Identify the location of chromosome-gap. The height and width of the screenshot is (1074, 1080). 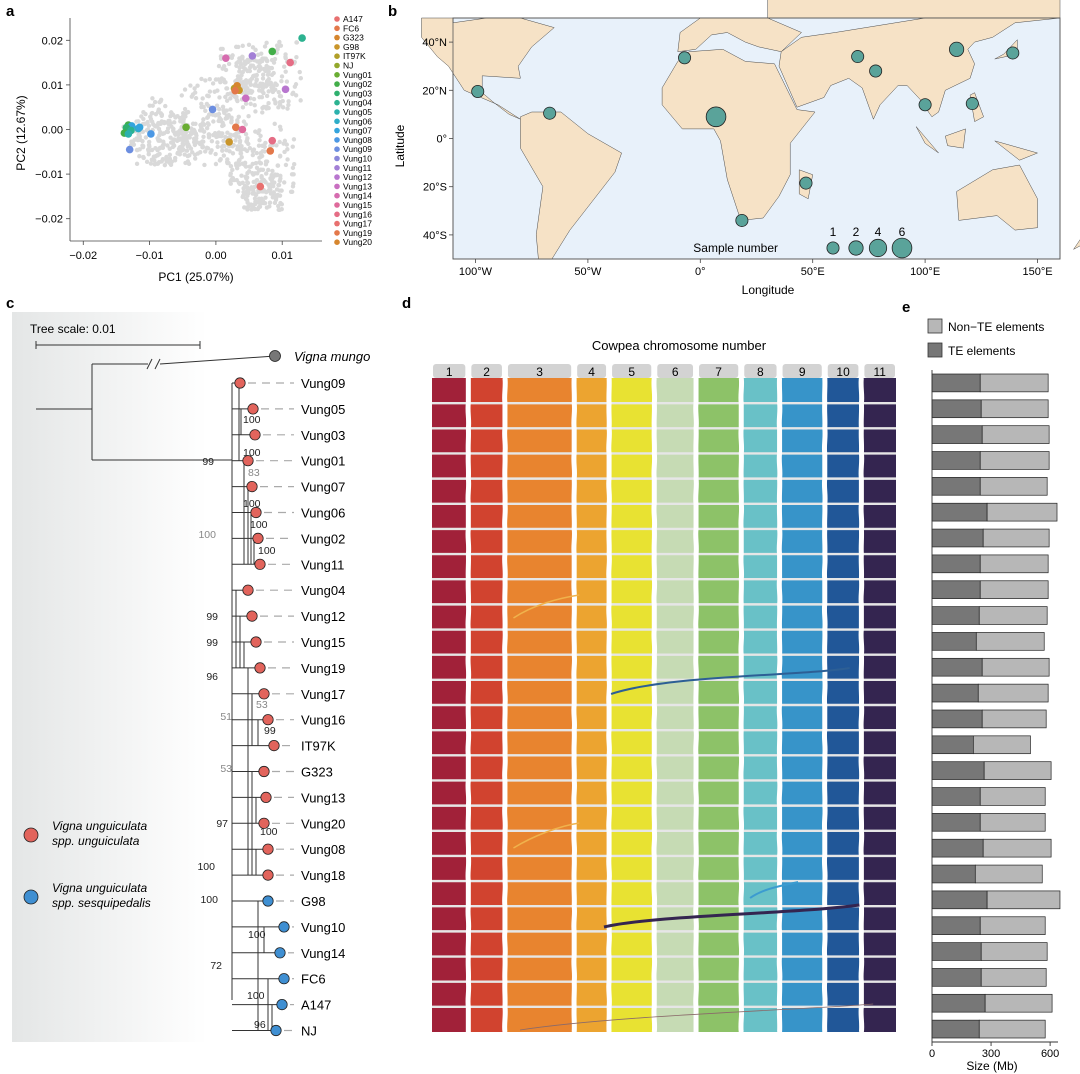
(861, 705).